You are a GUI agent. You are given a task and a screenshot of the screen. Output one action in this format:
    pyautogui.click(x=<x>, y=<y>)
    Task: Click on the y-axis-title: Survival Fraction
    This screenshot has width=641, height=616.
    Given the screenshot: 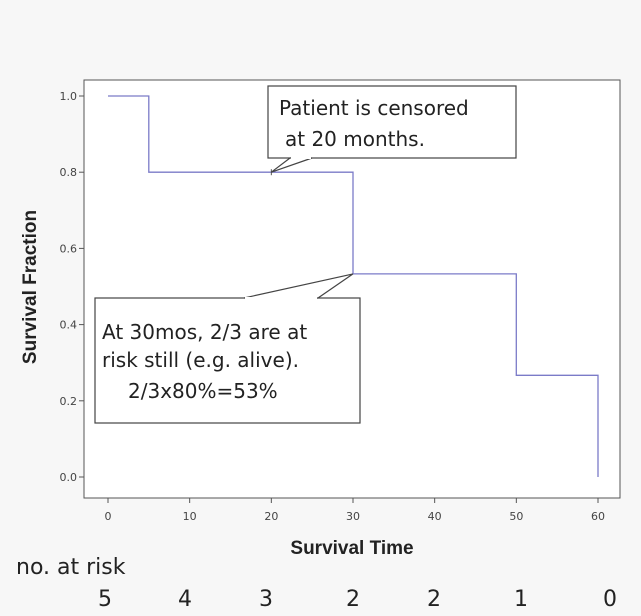 What is the action you would take?
    pyautogui.click(x=30, y=287)
    